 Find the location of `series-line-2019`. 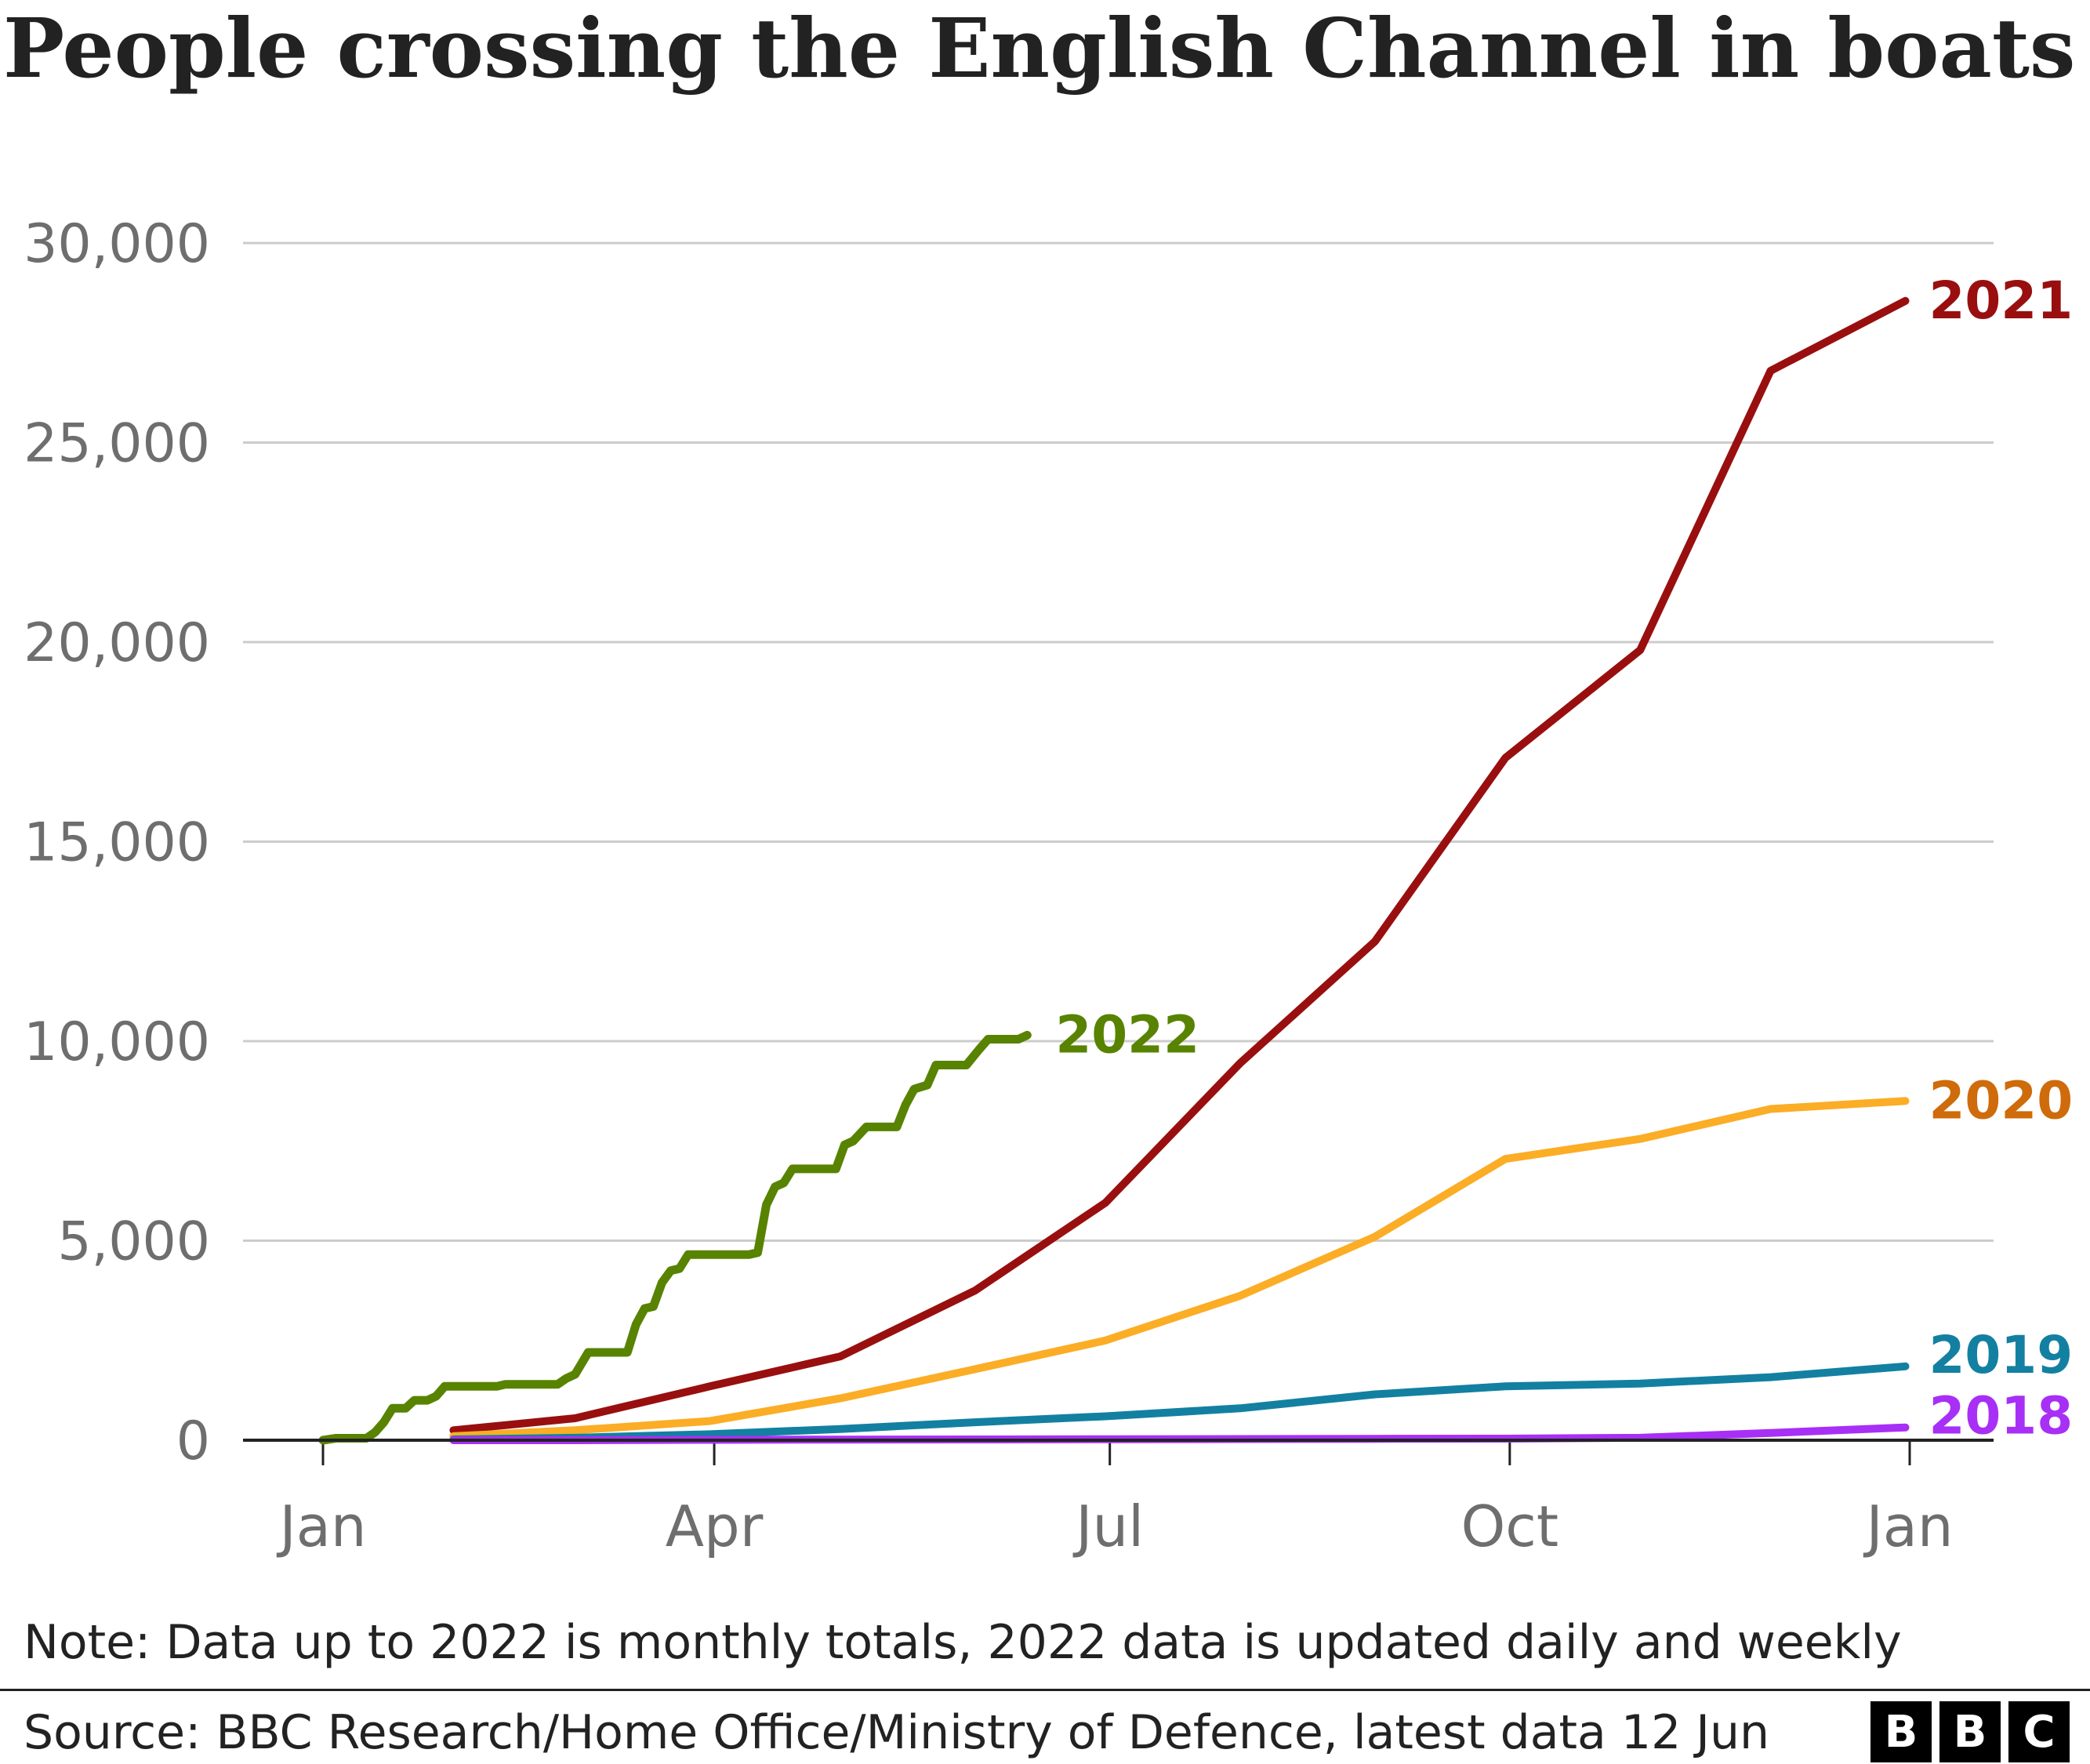

series-line-2019 is located at coordinates (1179, 1402).